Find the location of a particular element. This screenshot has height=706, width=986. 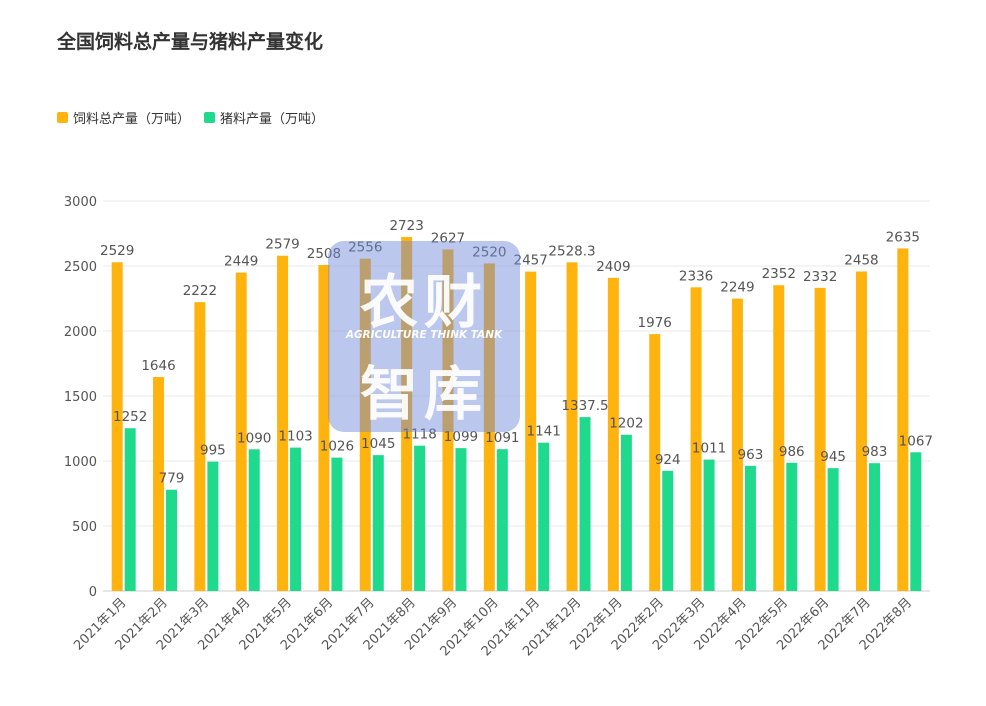

data-label-pig-feed: 1011 is located at coordinates (709, 449).